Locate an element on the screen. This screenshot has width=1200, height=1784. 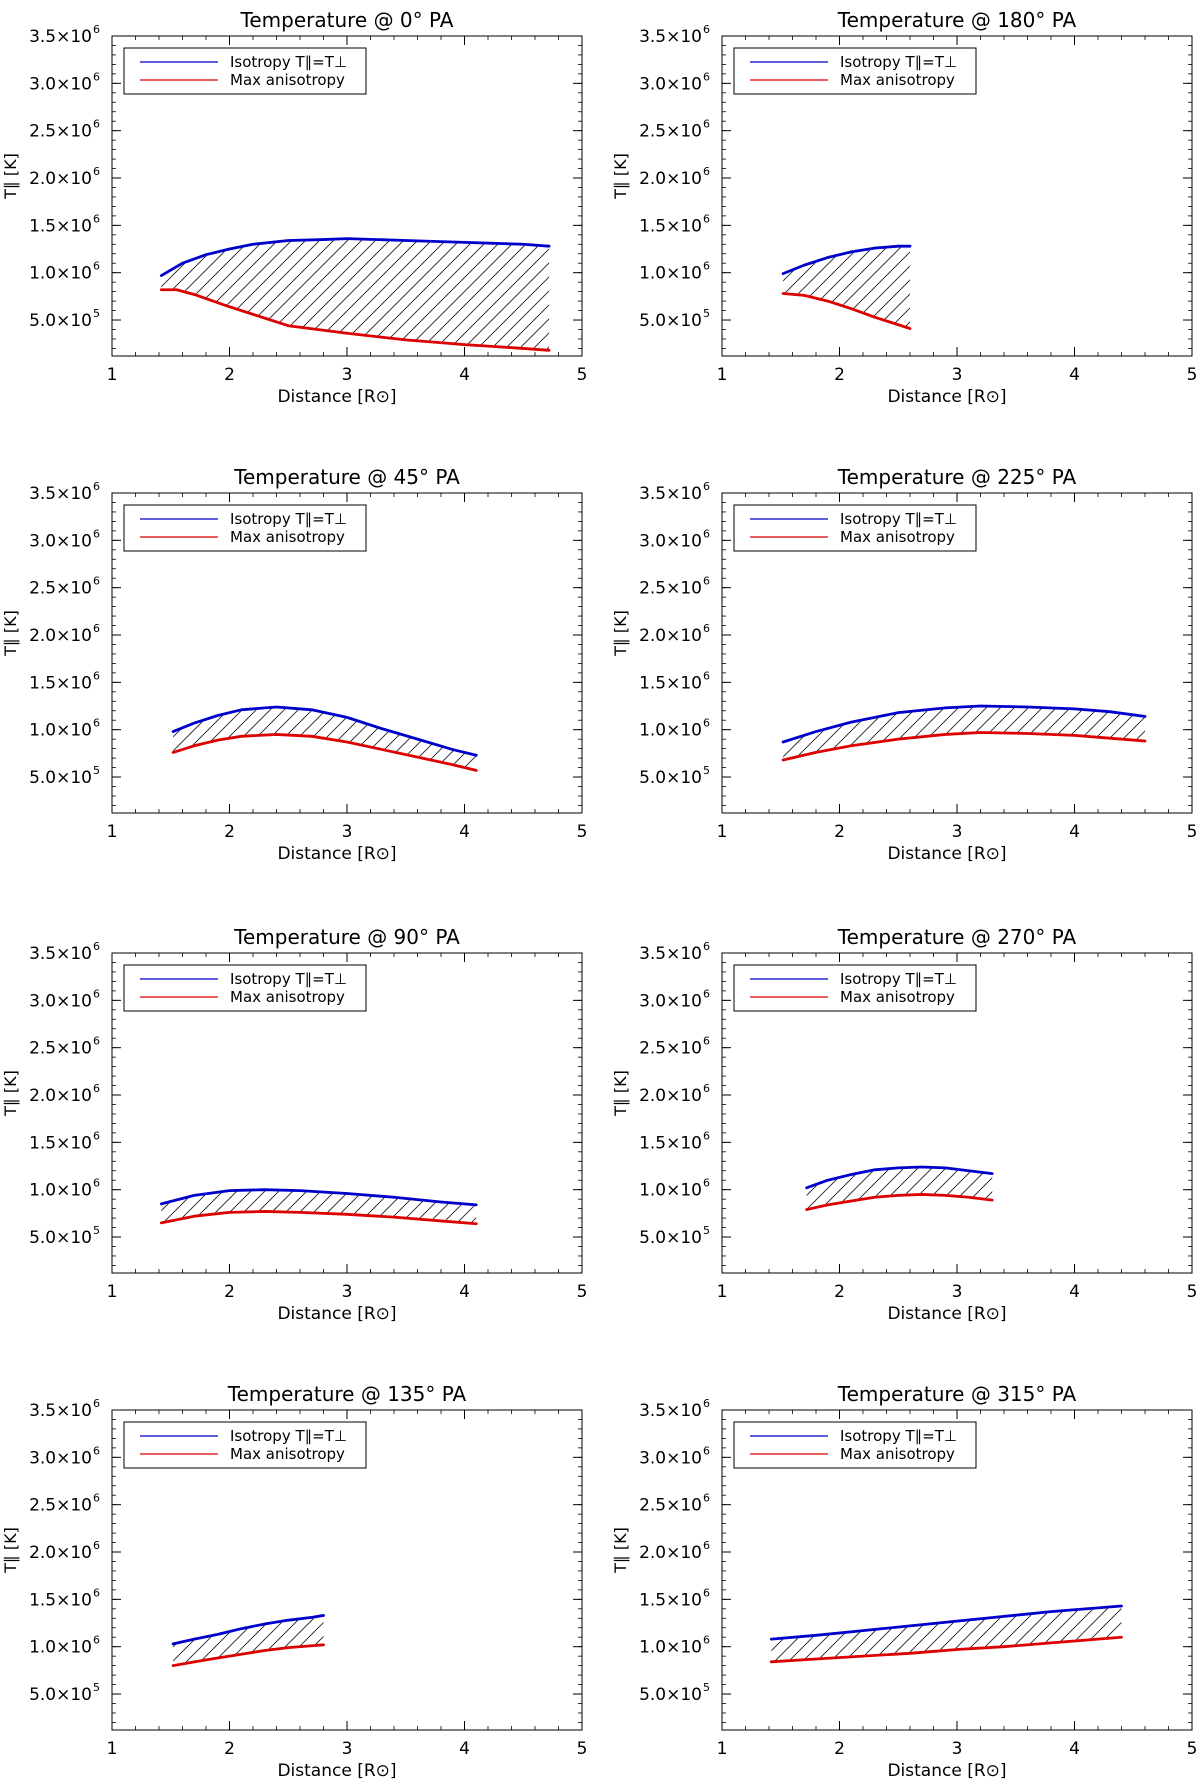
chart-title: Temperature @ 45° PA is located at coordinates (346, 477).